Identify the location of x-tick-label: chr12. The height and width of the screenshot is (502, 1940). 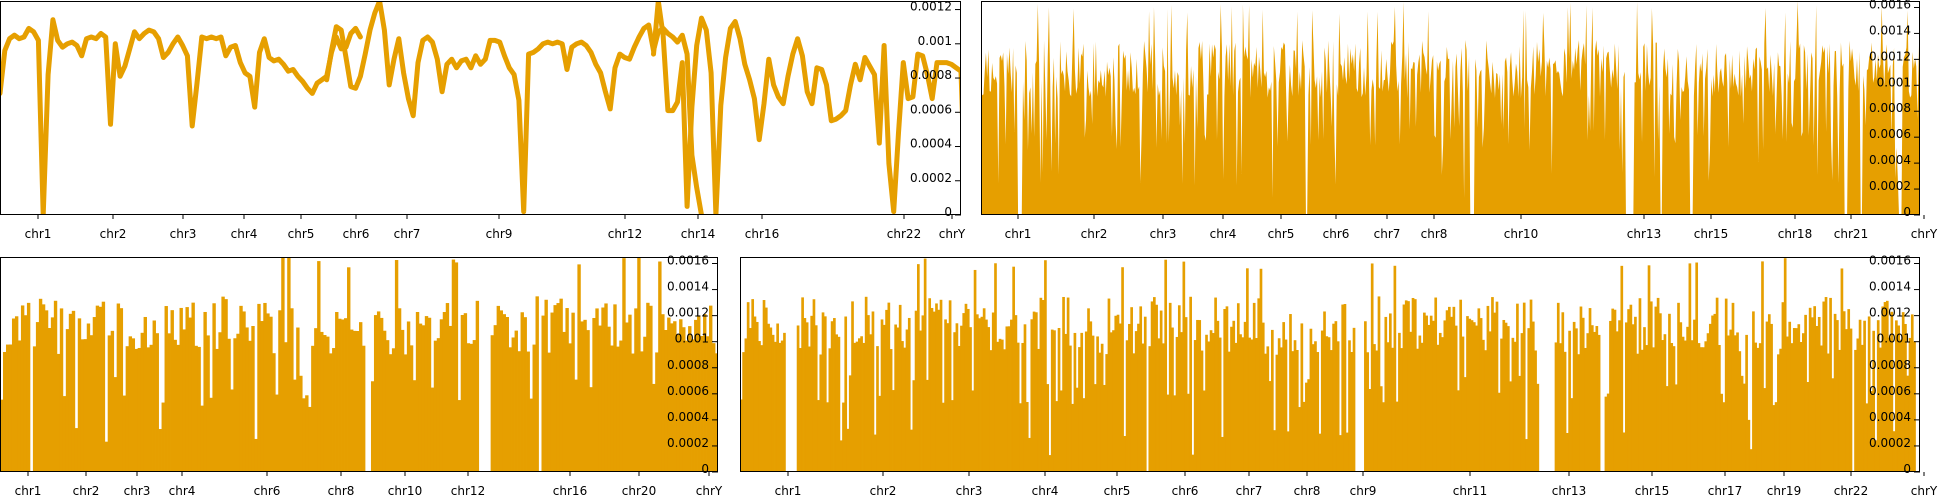
(625, 234).